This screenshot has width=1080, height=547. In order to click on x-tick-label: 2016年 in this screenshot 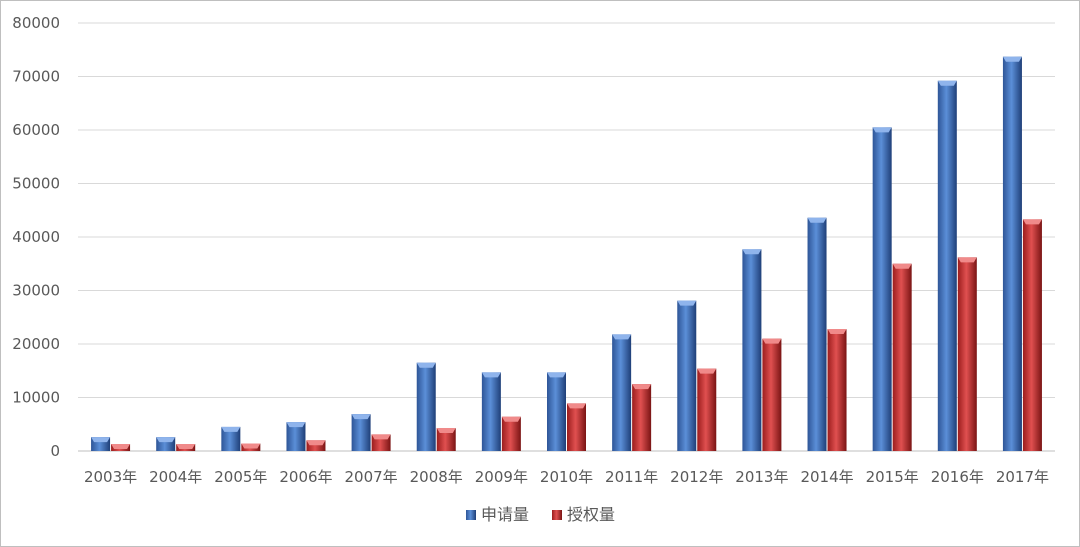, I will do `click(957, 477)`.